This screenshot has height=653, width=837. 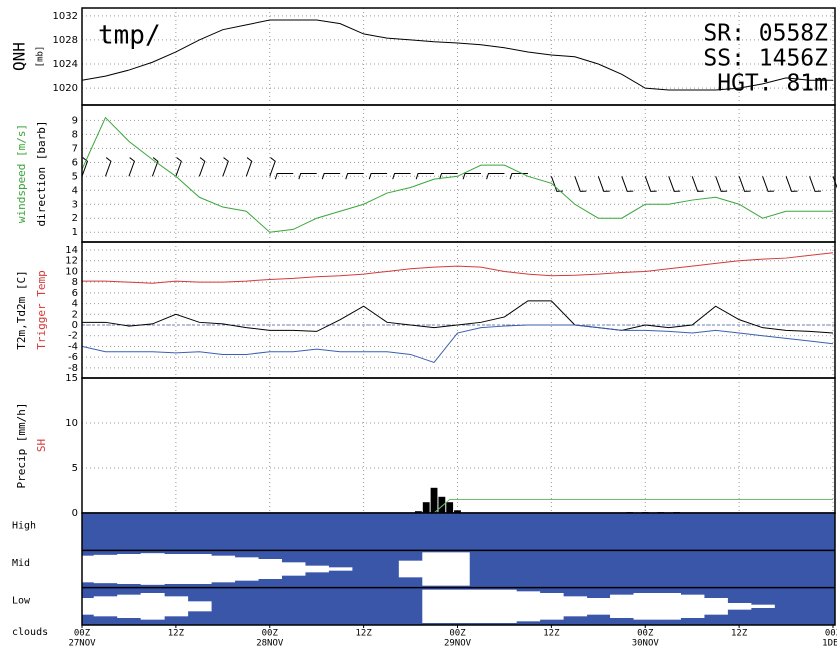 I want to click on cloud-layer-label: High, so click(x=24, y=526).